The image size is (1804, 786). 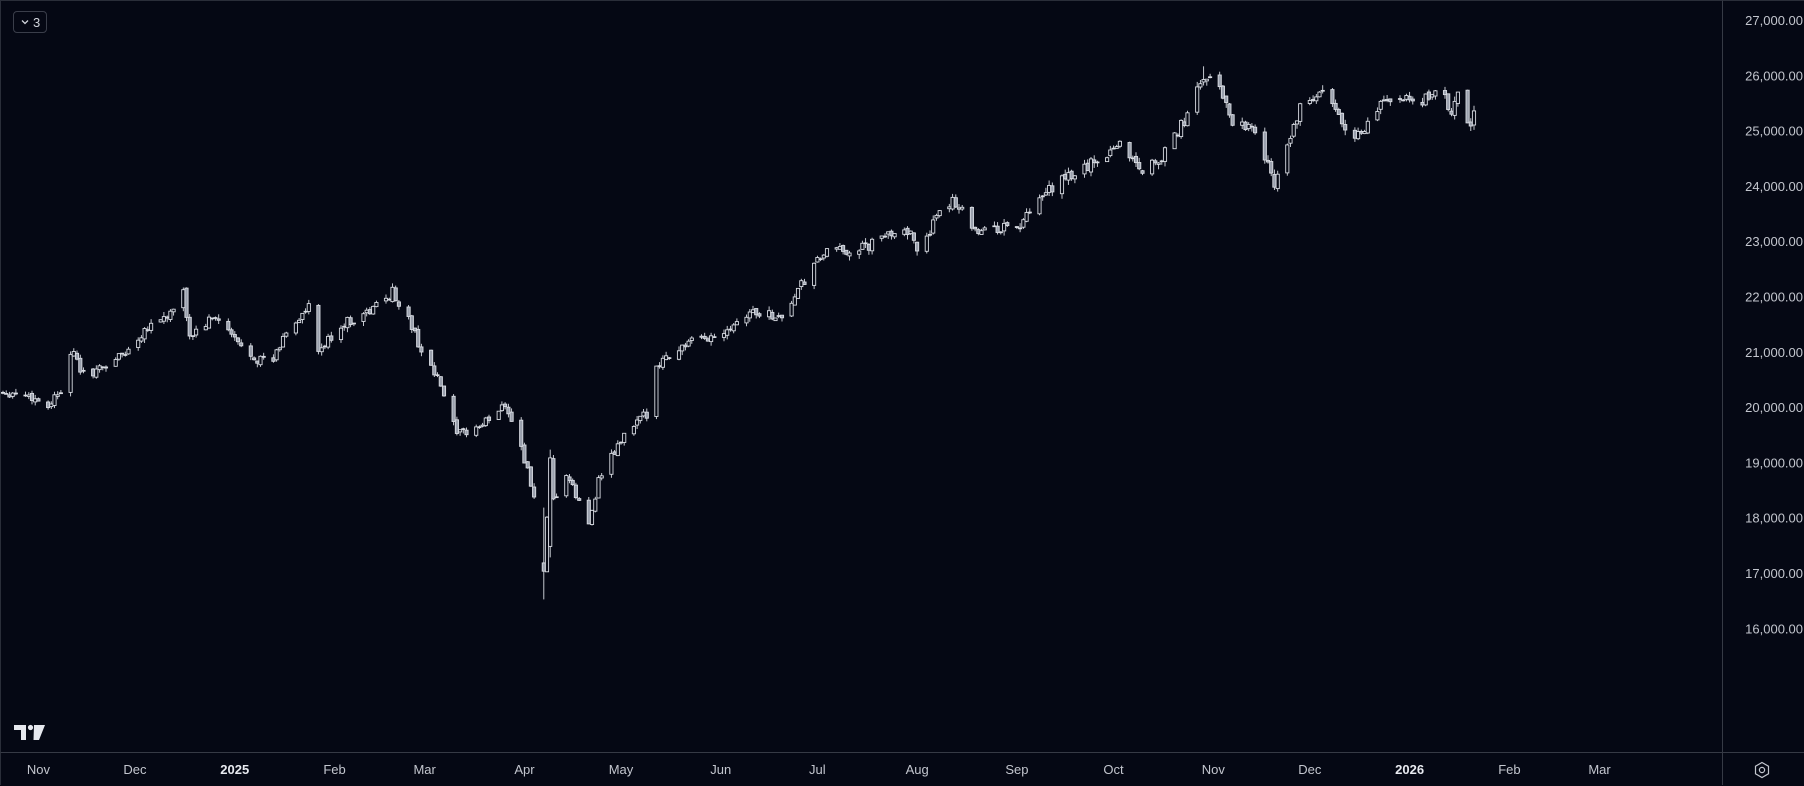 What do you see at coordinates (30, 732) in the screenshot?
I see `tradingview-logo-icon` at bounding box center [30, 732].